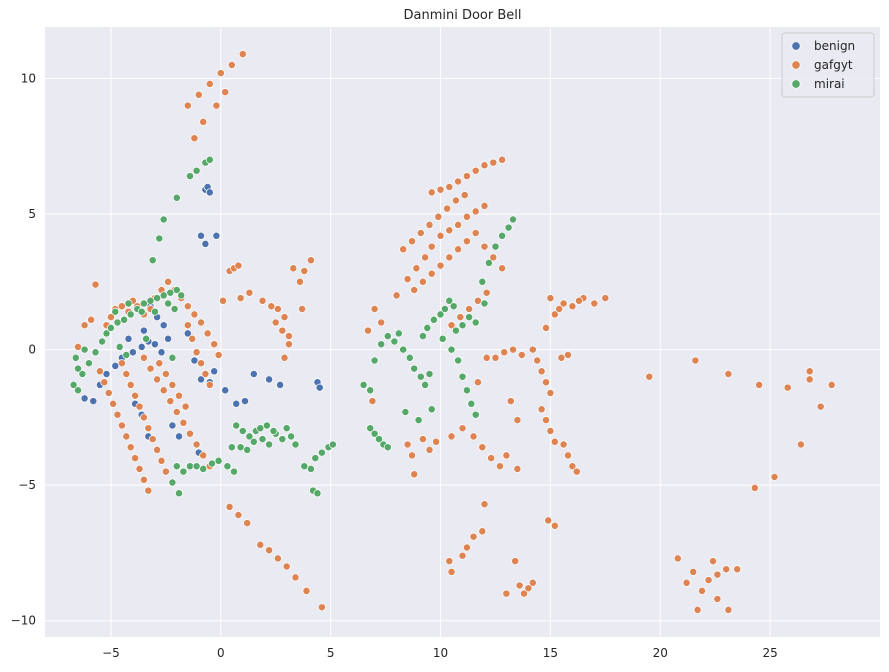 This screenshot has width=889, height=672. I want to click on legend-label: benign, so click(834, 46).